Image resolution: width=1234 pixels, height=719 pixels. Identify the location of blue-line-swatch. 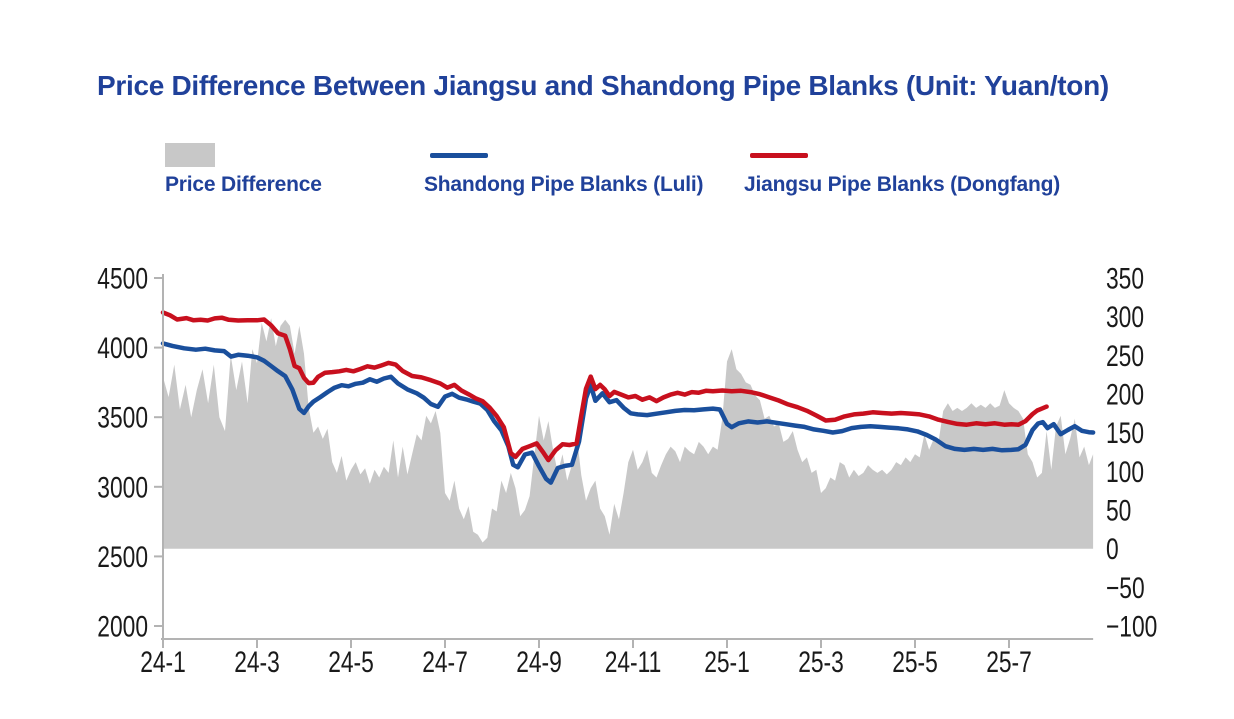
(563, 155).